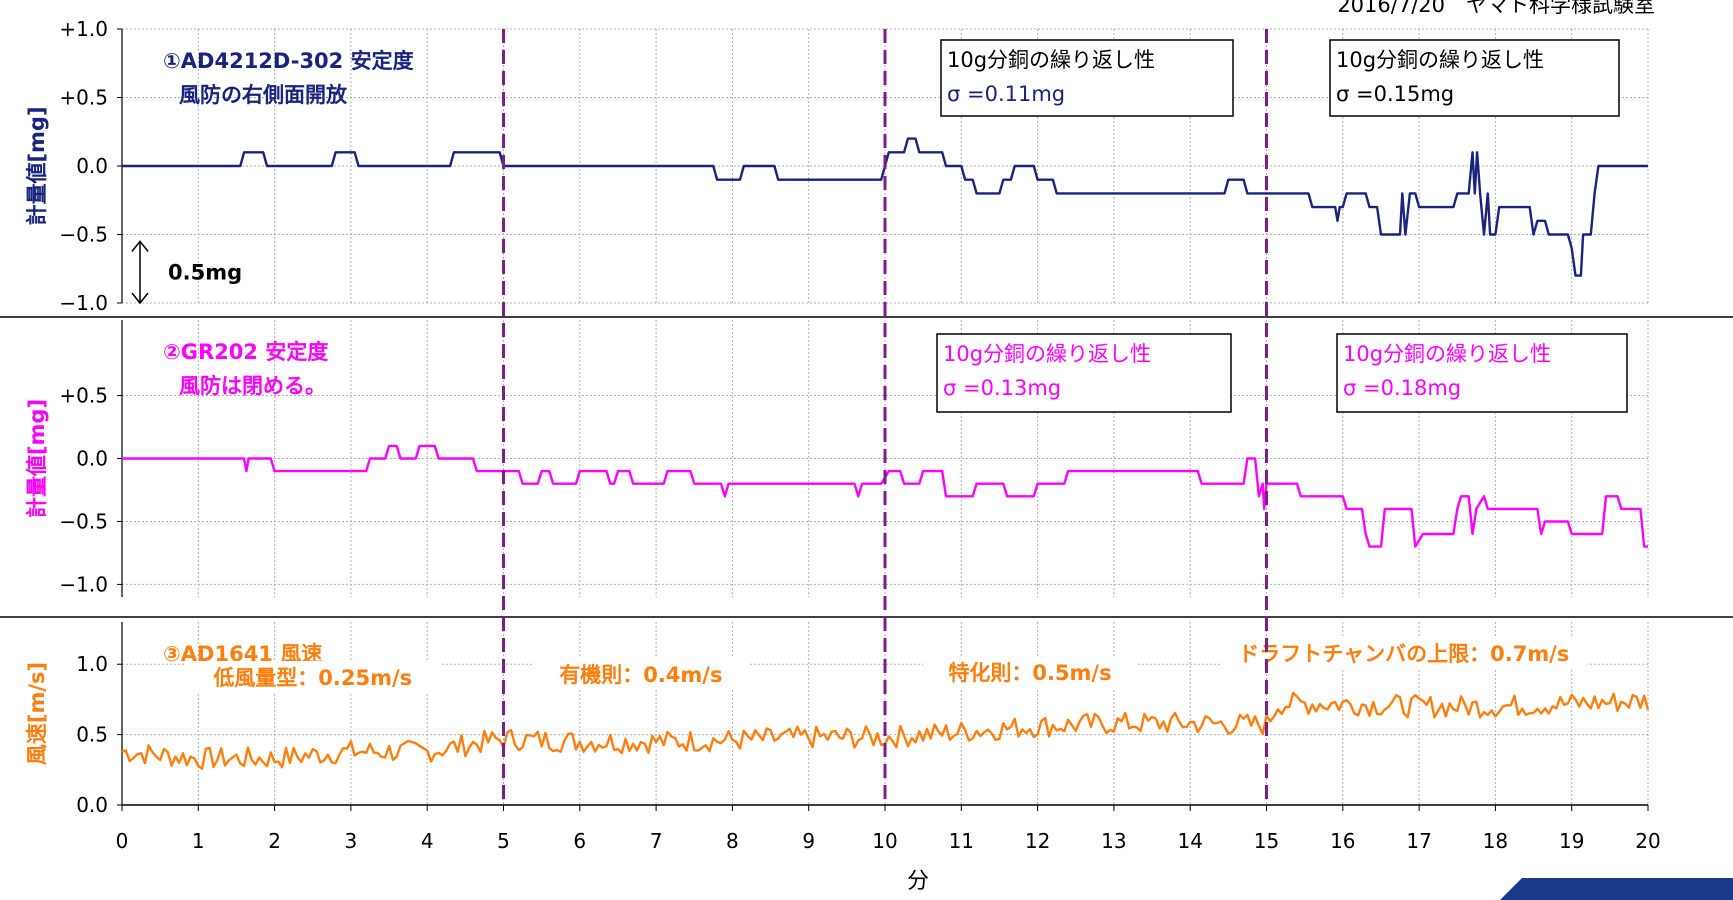 This screenshot has width=1733, height=900. Describe the element at coordinates (1395, 94) in the screenshot. I see `repeatability-box-sigma: σ =0.15mg` at that location.